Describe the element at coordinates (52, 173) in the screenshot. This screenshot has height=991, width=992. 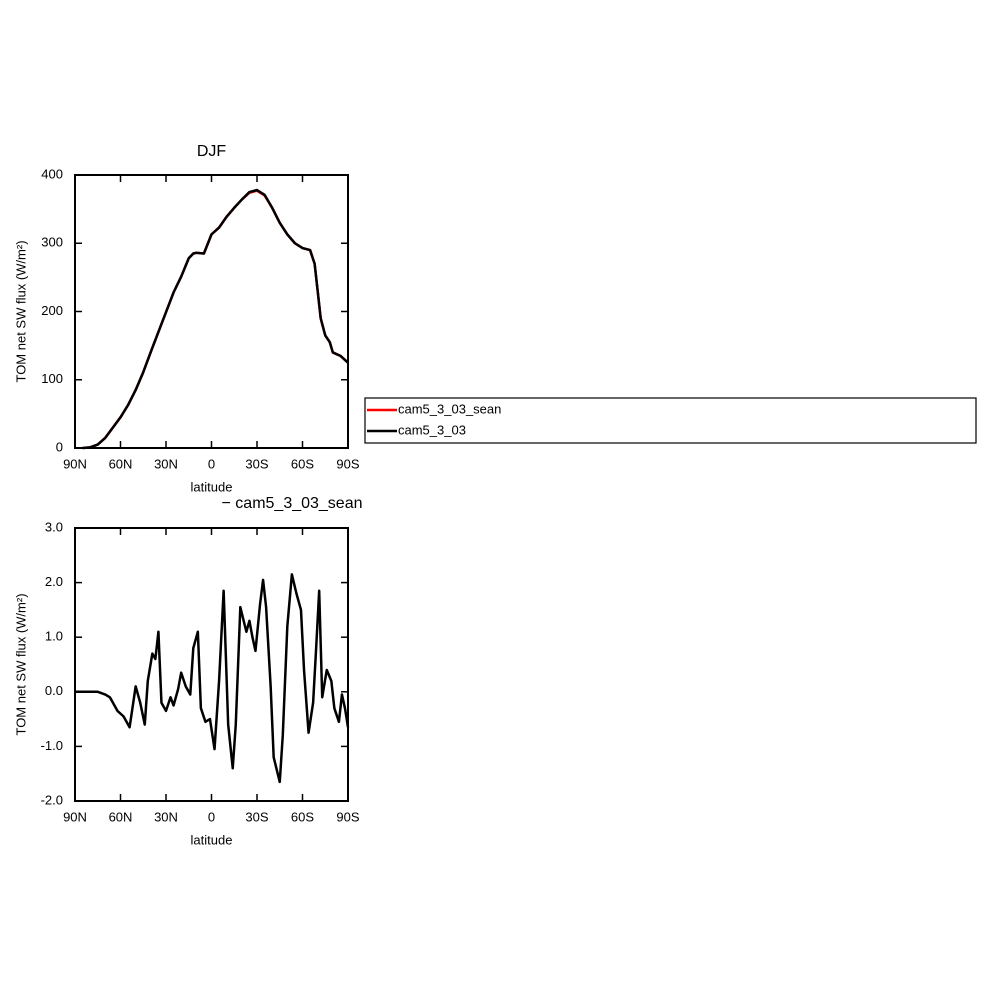
I see `y-tick-label: 400` at that location.